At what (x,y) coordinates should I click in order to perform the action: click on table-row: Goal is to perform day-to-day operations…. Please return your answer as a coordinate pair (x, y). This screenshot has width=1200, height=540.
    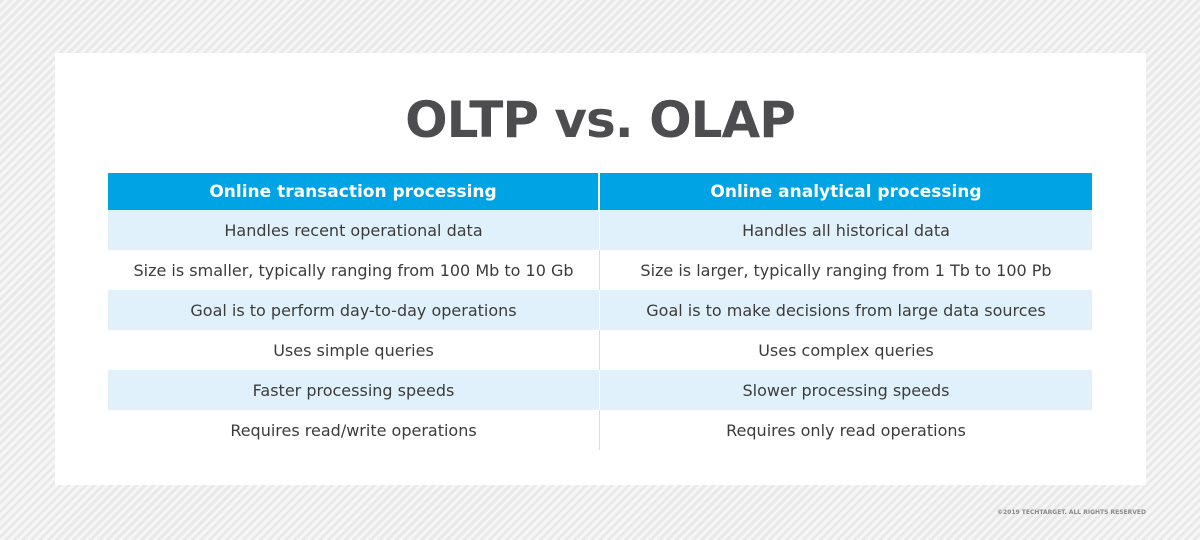
    Looking at the image, I should click on (600, 310).